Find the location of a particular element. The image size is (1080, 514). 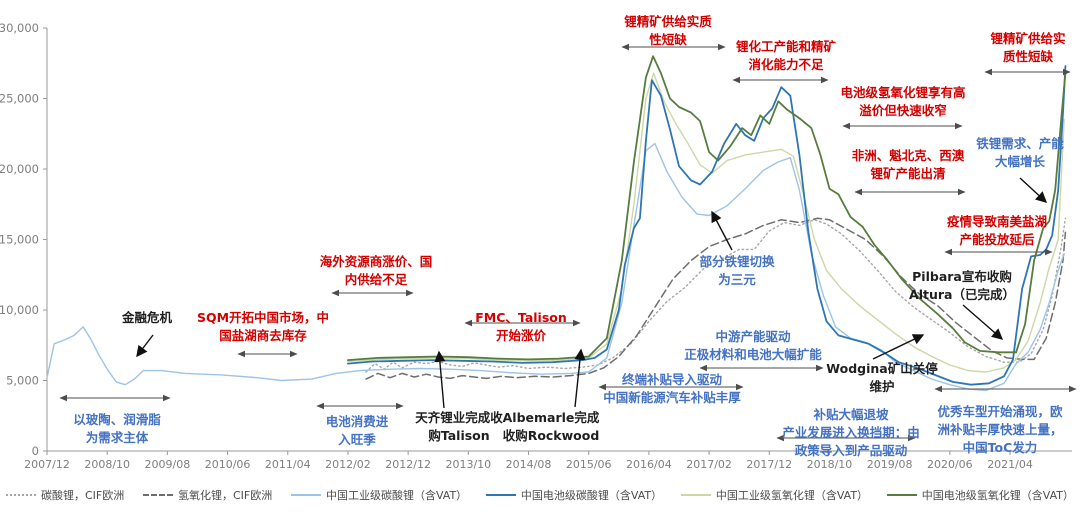

x-axis-label: 2010/06 is located at coordinates (228, 464).